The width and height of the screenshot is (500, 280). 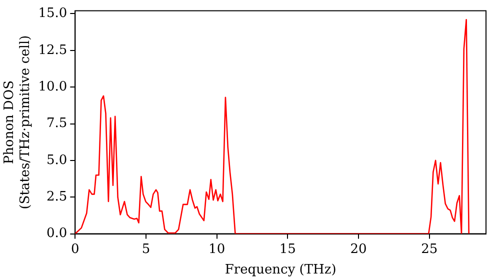 What do you see at coordinates (57, 234) in the screenshot?
I see `y-tick-label: 0.0` at bounding box center [57, 234].